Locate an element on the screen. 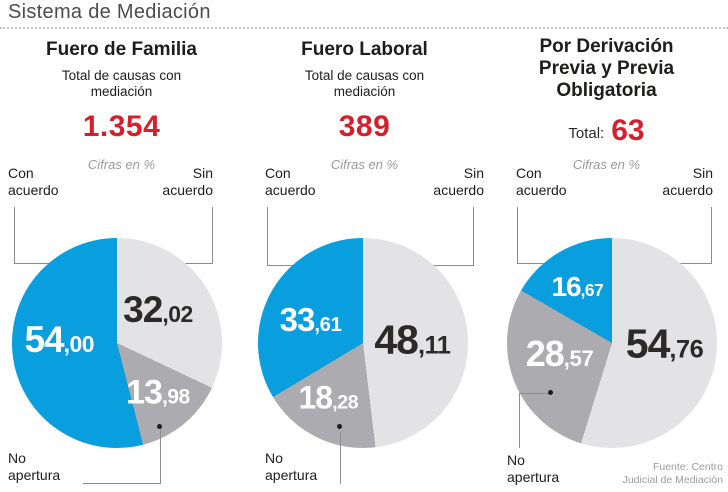  page-title: Sistema de Mediación is located at coordinates (109, 12).